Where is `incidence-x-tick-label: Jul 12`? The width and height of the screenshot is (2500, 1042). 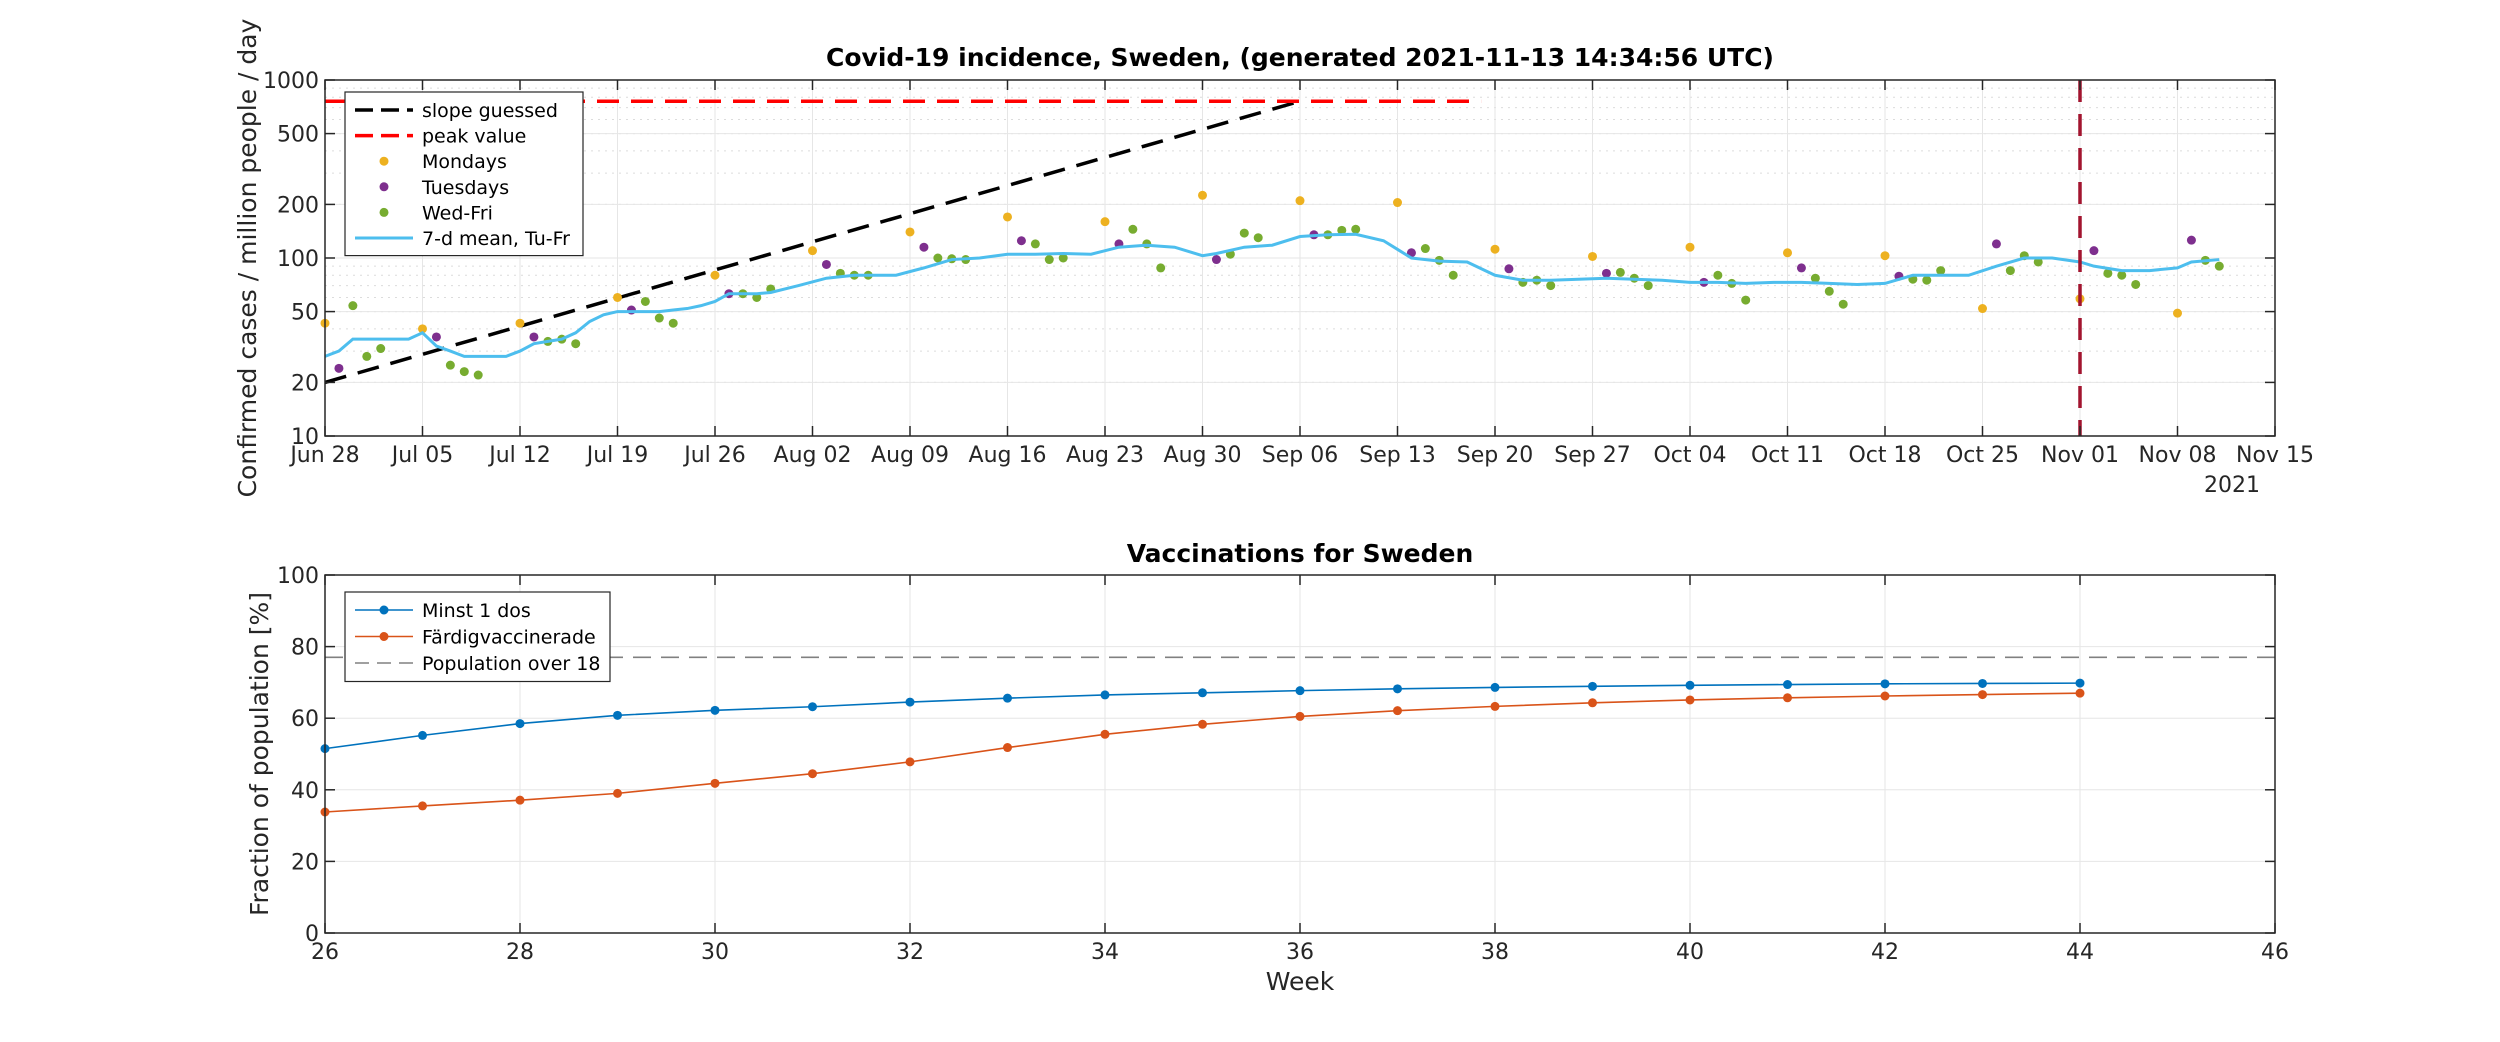 incidence-x-tick-label: Jul 12 is located at coordinates (519, 455).